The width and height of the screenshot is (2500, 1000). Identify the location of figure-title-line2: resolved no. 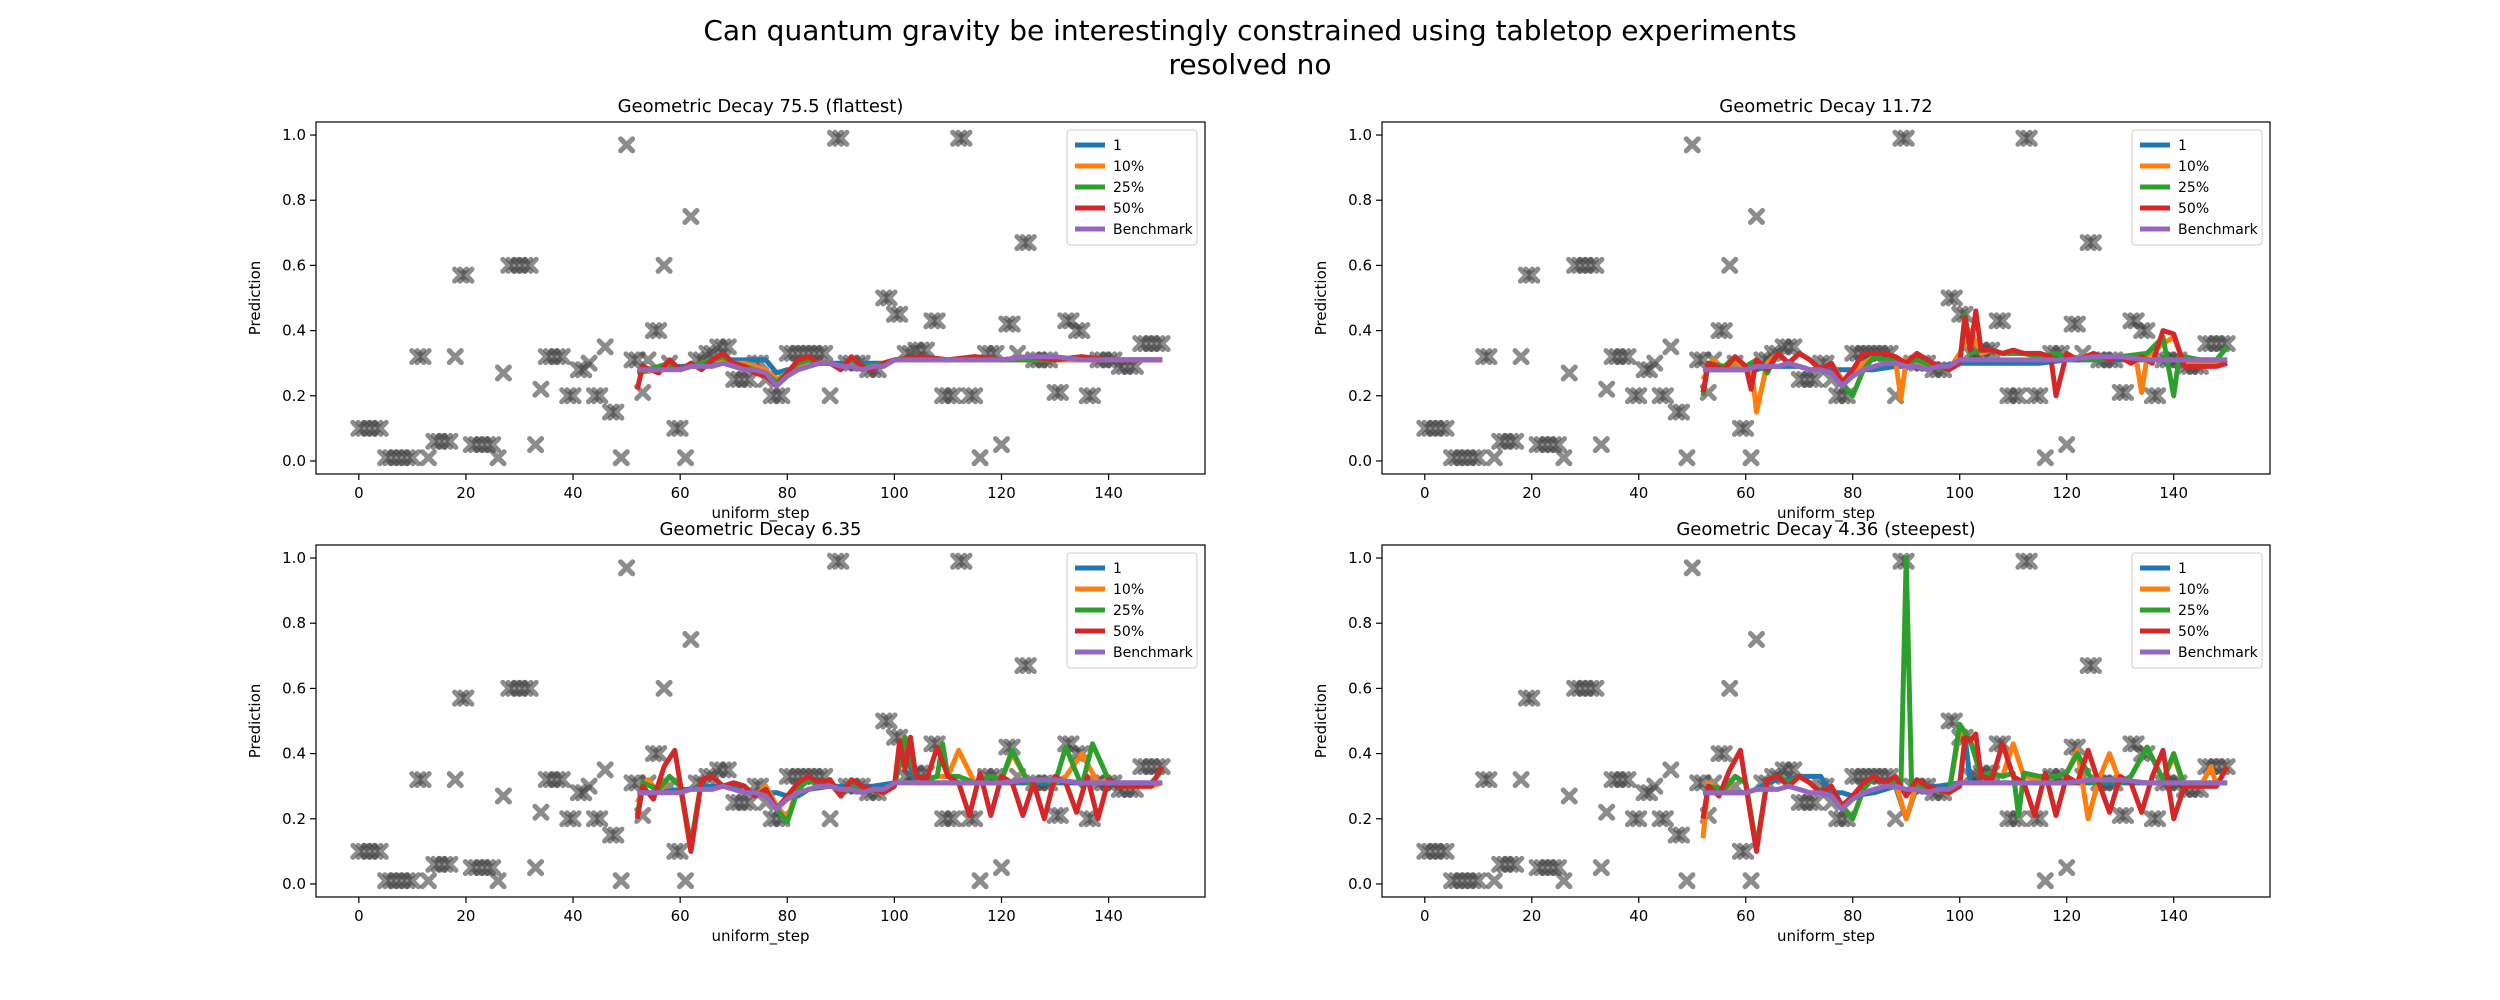
(1250, 64).